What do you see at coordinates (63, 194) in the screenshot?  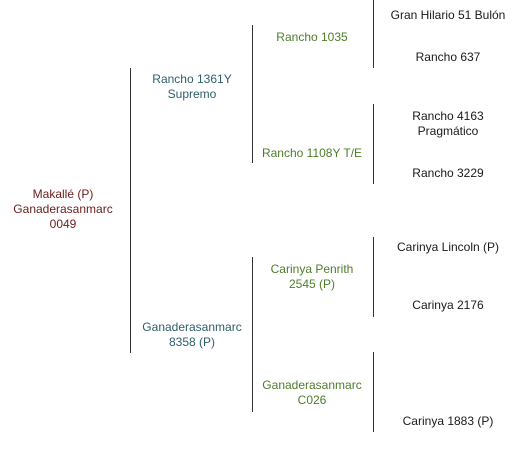 I see `subject-name-line1: Makallé (P)` at bounding box center [63, 194].